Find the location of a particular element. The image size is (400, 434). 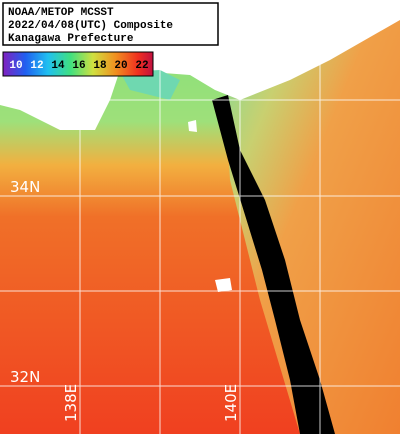

header-line: NOAA/METOP MCSST is located at coordinates (61, 13).